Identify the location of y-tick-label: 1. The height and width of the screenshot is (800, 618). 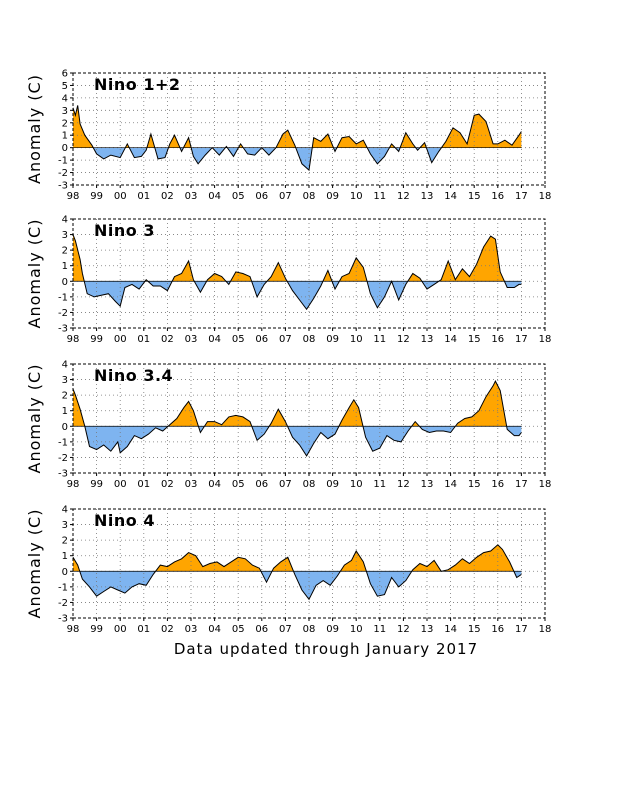
(65, 266).